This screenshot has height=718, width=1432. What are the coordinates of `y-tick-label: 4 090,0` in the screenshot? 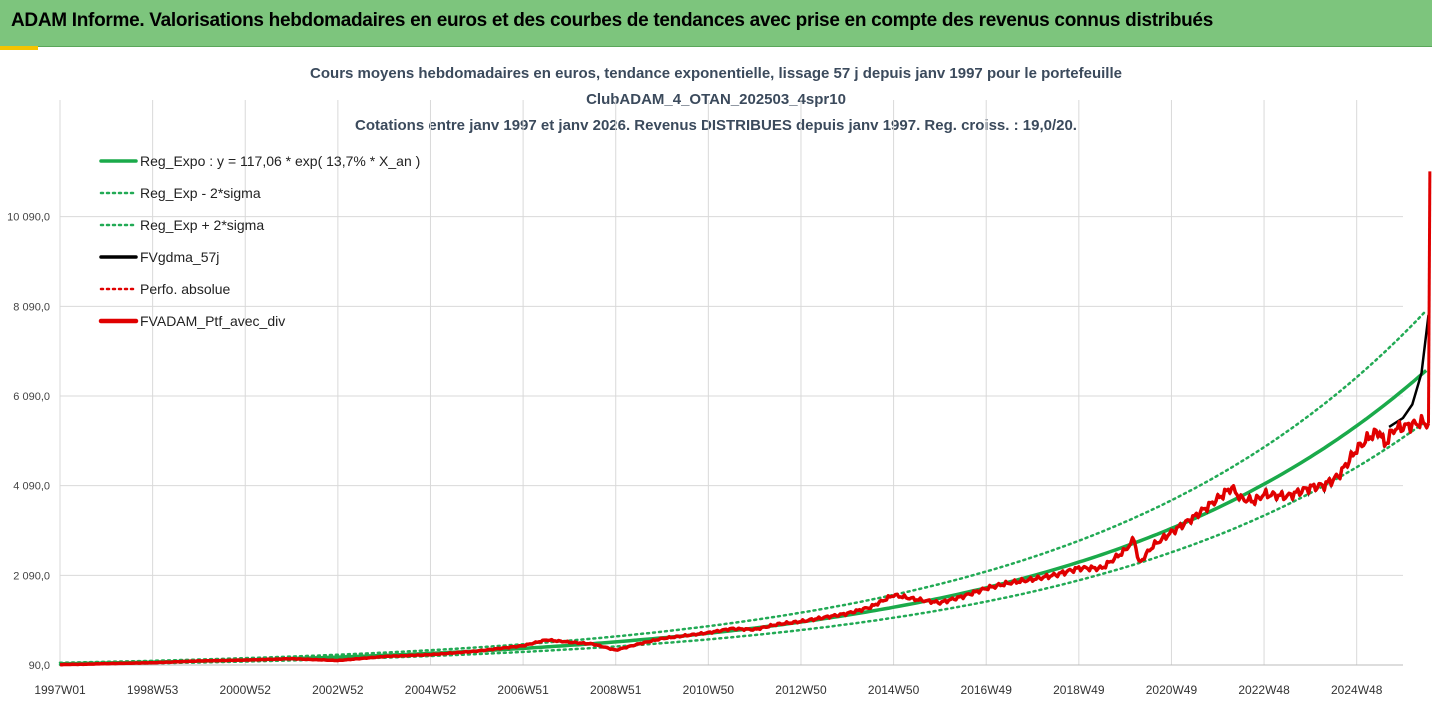 It's located at (31, 487).